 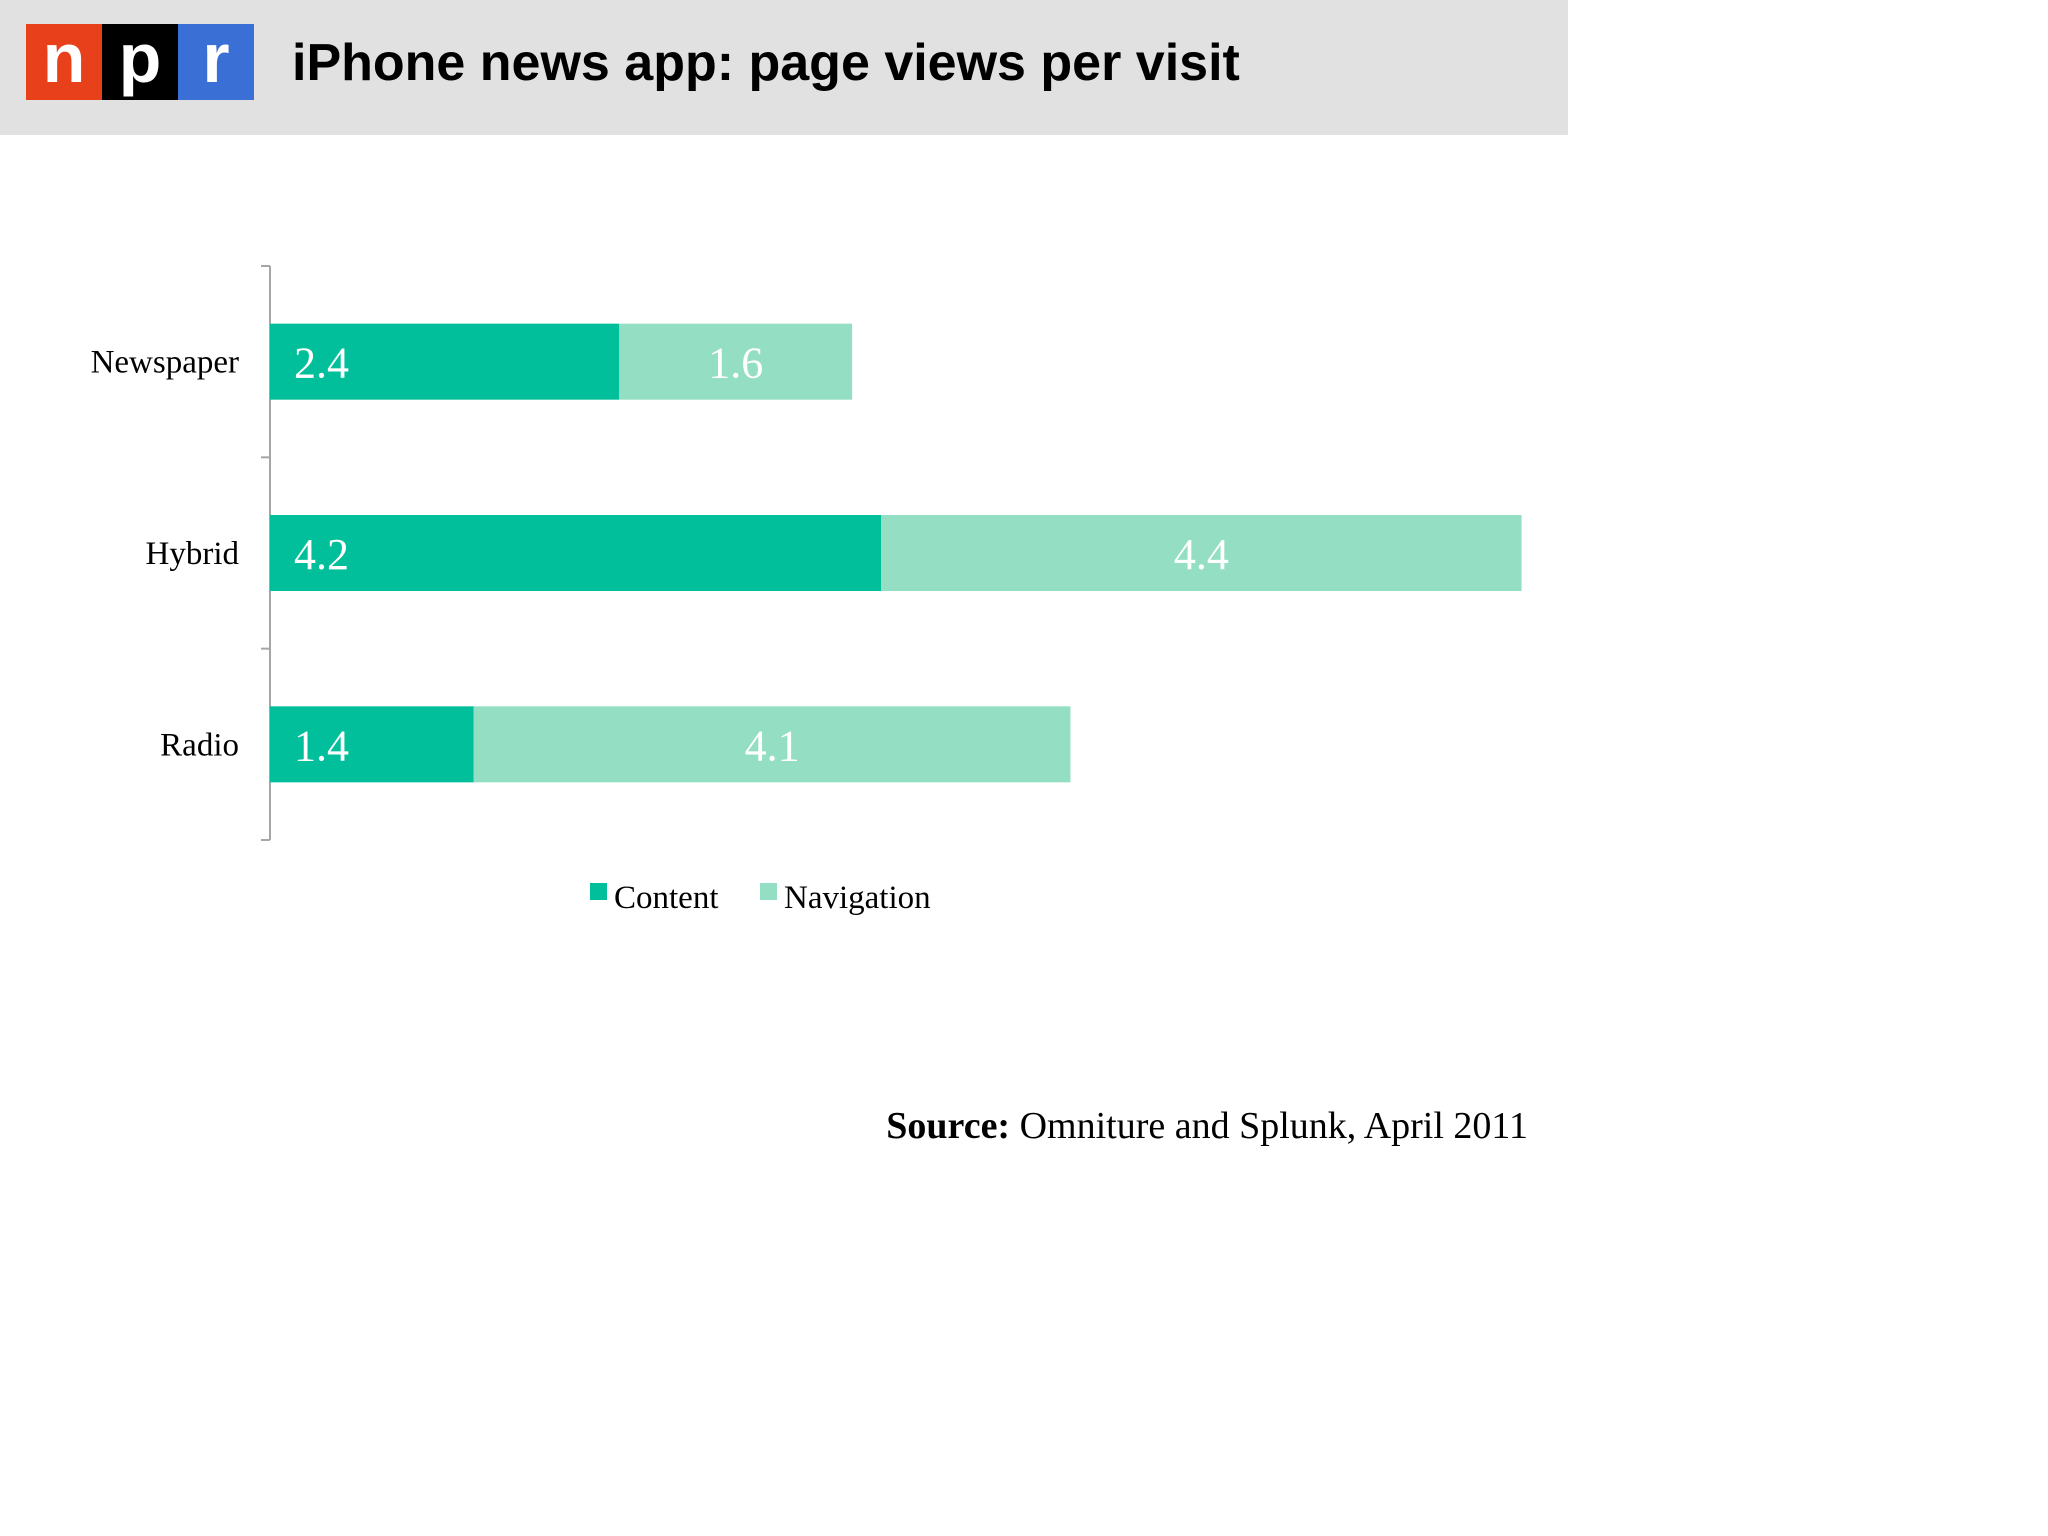 What do you see at coordinates (768, 891) in the screenshot?
I see `legend-swatch-navigation` at bounding box center [768, 891].